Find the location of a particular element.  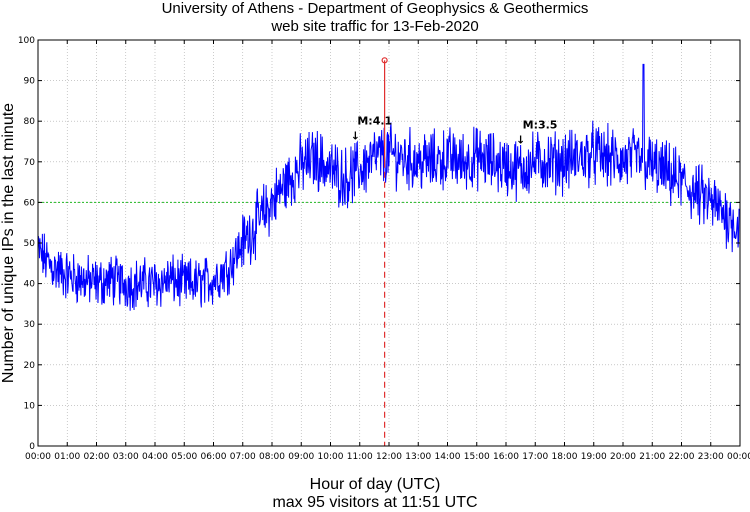

annotations: M:4.1 ↓ M:3.5 ↓ is located at coordinates (454, 130).